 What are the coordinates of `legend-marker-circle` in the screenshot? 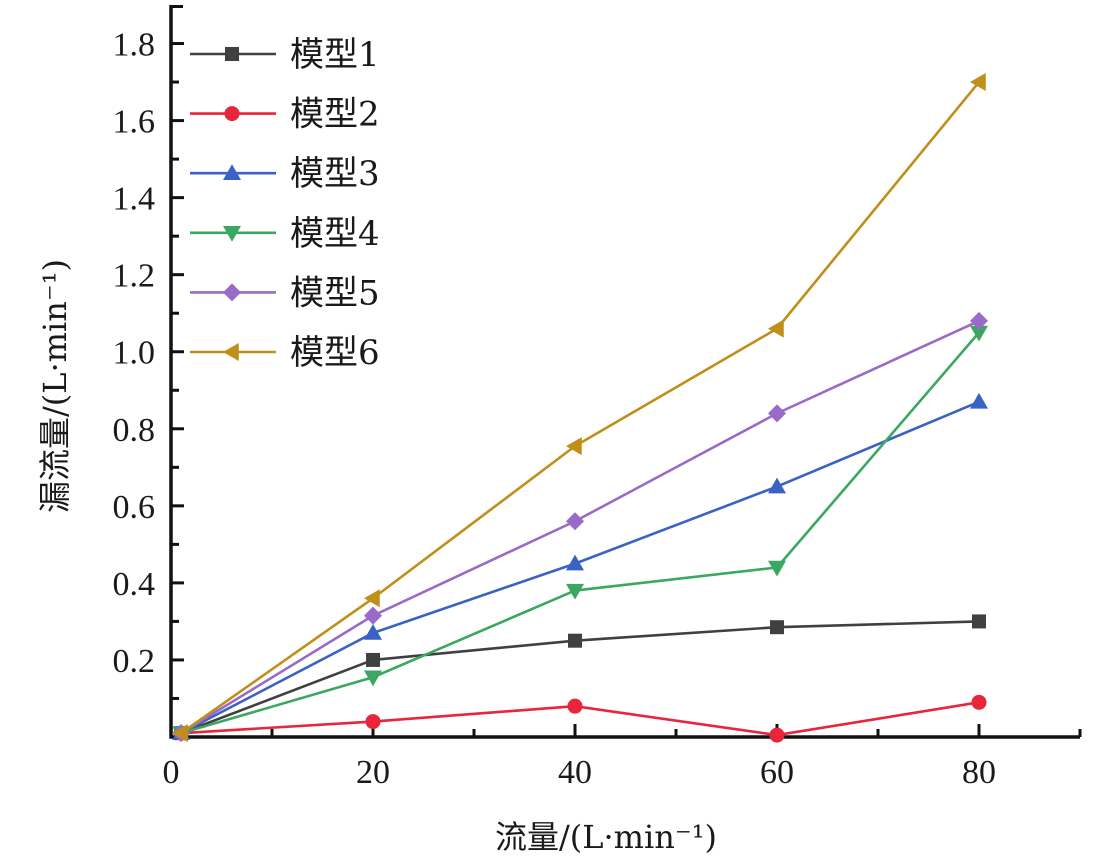 It's located at (232, 114).